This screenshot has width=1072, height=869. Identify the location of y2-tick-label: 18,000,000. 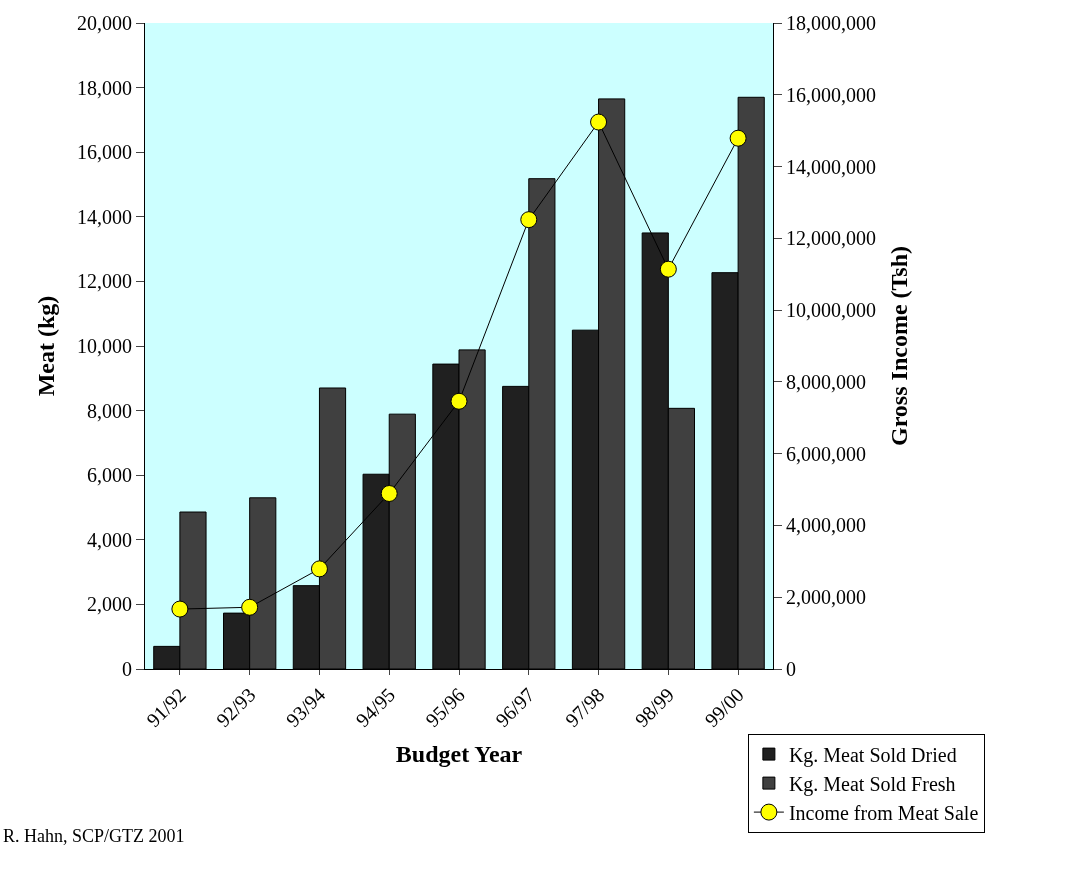
(831, 23).